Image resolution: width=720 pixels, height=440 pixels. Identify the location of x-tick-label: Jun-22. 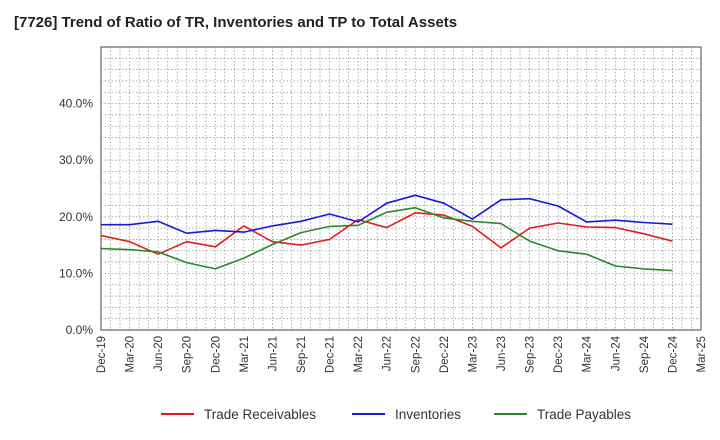
(388, 353).